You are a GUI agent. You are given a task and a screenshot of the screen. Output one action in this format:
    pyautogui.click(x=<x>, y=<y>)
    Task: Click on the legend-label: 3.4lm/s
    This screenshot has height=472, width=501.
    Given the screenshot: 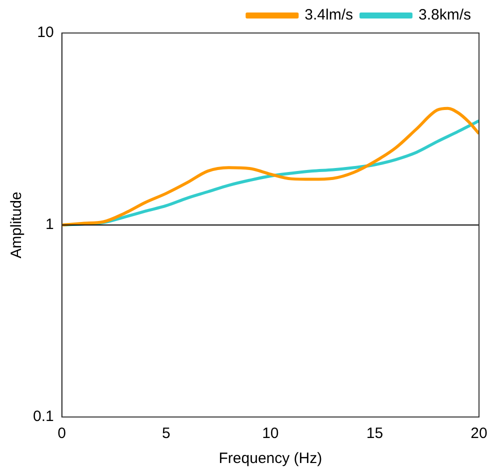 What is the action you would take?
    pyautogui.click(x=328, y=15)
    